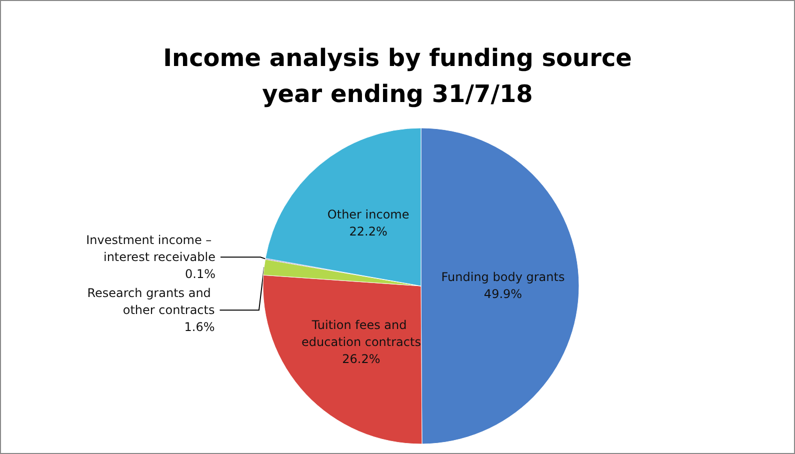 The height and width of the screenshot is (454, 795). Describe the element at coordinates (368, 231) in the screenshot. I see `data-label: 22.2%` at that location.